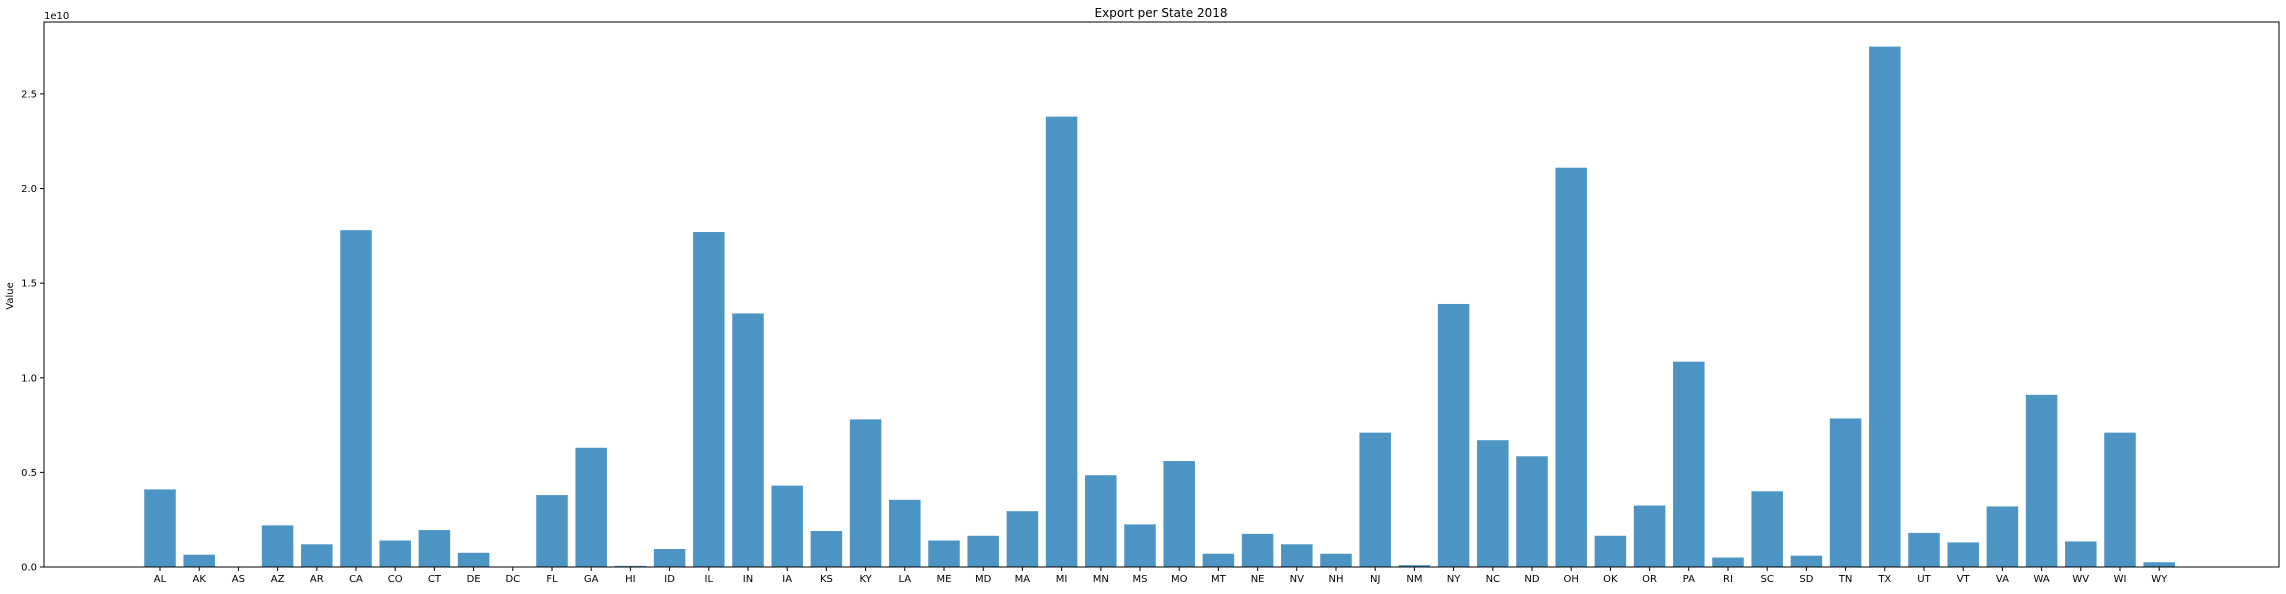 The image size is (2286, 594). What do you see at coordinates (865, 493) in the screenshot?
I see `bar-ky` at bounding box center [865, 493].